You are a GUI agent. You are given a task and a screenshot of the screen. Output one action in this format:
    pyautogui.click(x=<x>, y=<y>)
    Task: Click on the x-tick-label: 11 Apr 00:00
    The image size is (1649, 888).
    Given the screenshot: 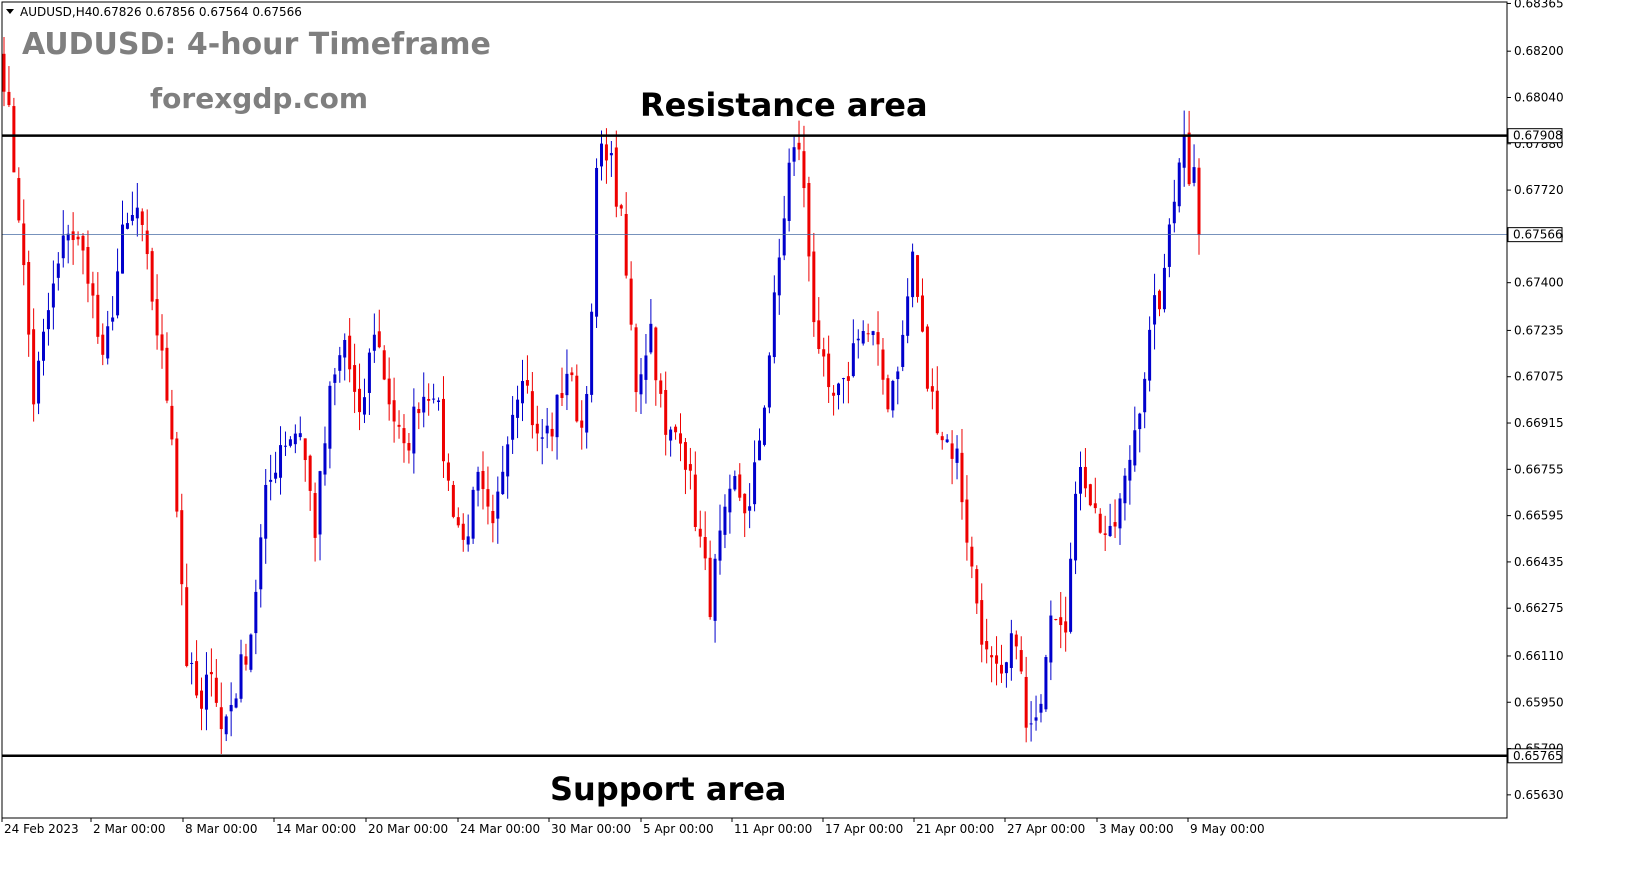 What is the action you would take?
    pyautogui.click(x=773, y=829)
    